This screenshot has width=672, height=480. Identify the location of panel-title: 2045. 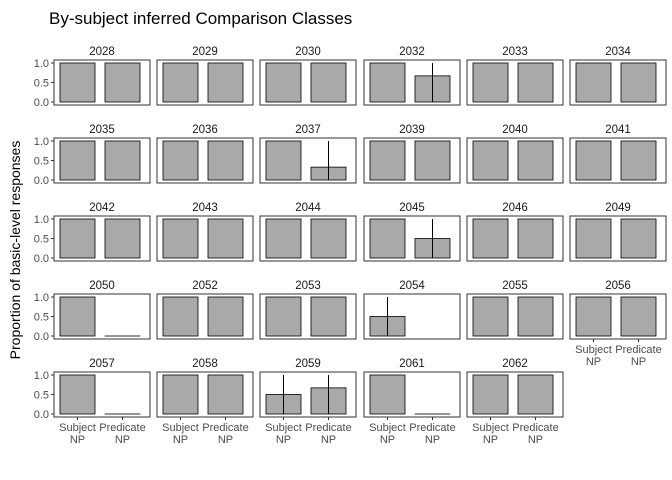
(412, 208).